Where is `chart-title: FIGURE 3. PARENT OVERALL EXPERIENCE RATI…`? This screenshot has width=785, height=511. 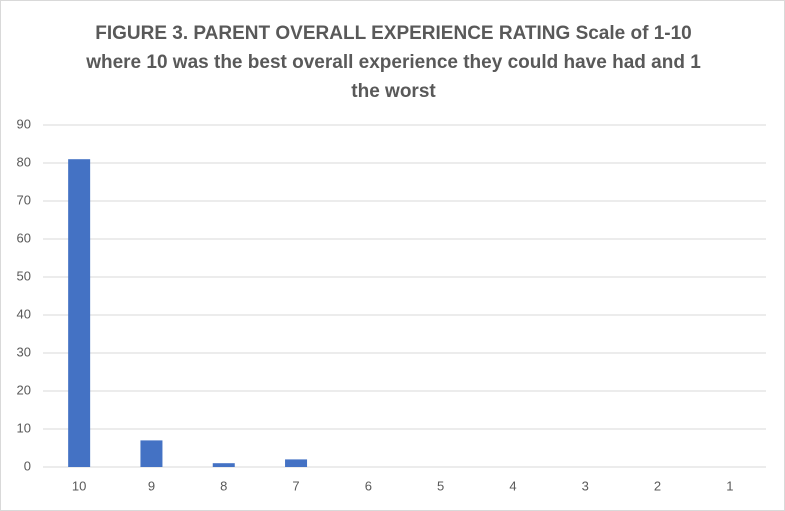 chart-title: FIGURE 3. PARENT OVERALL EXPERIENCE RATI… is located at coordinates (393, 62).